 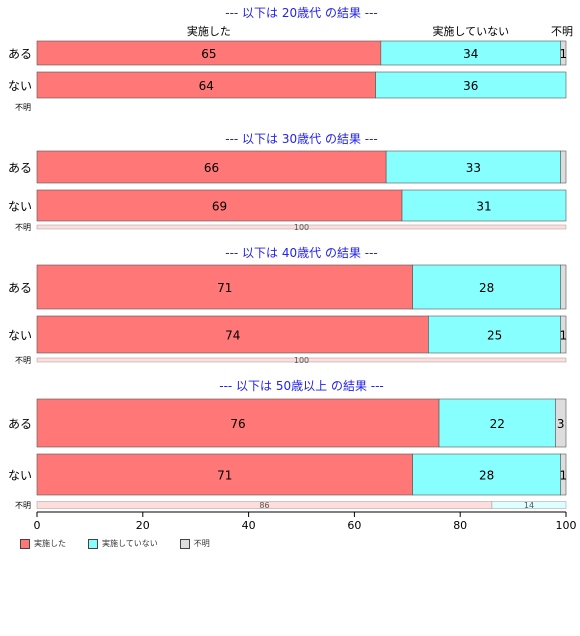 I want to click on legend-item-not-done: 実施していない, so click(x=123, y=543).